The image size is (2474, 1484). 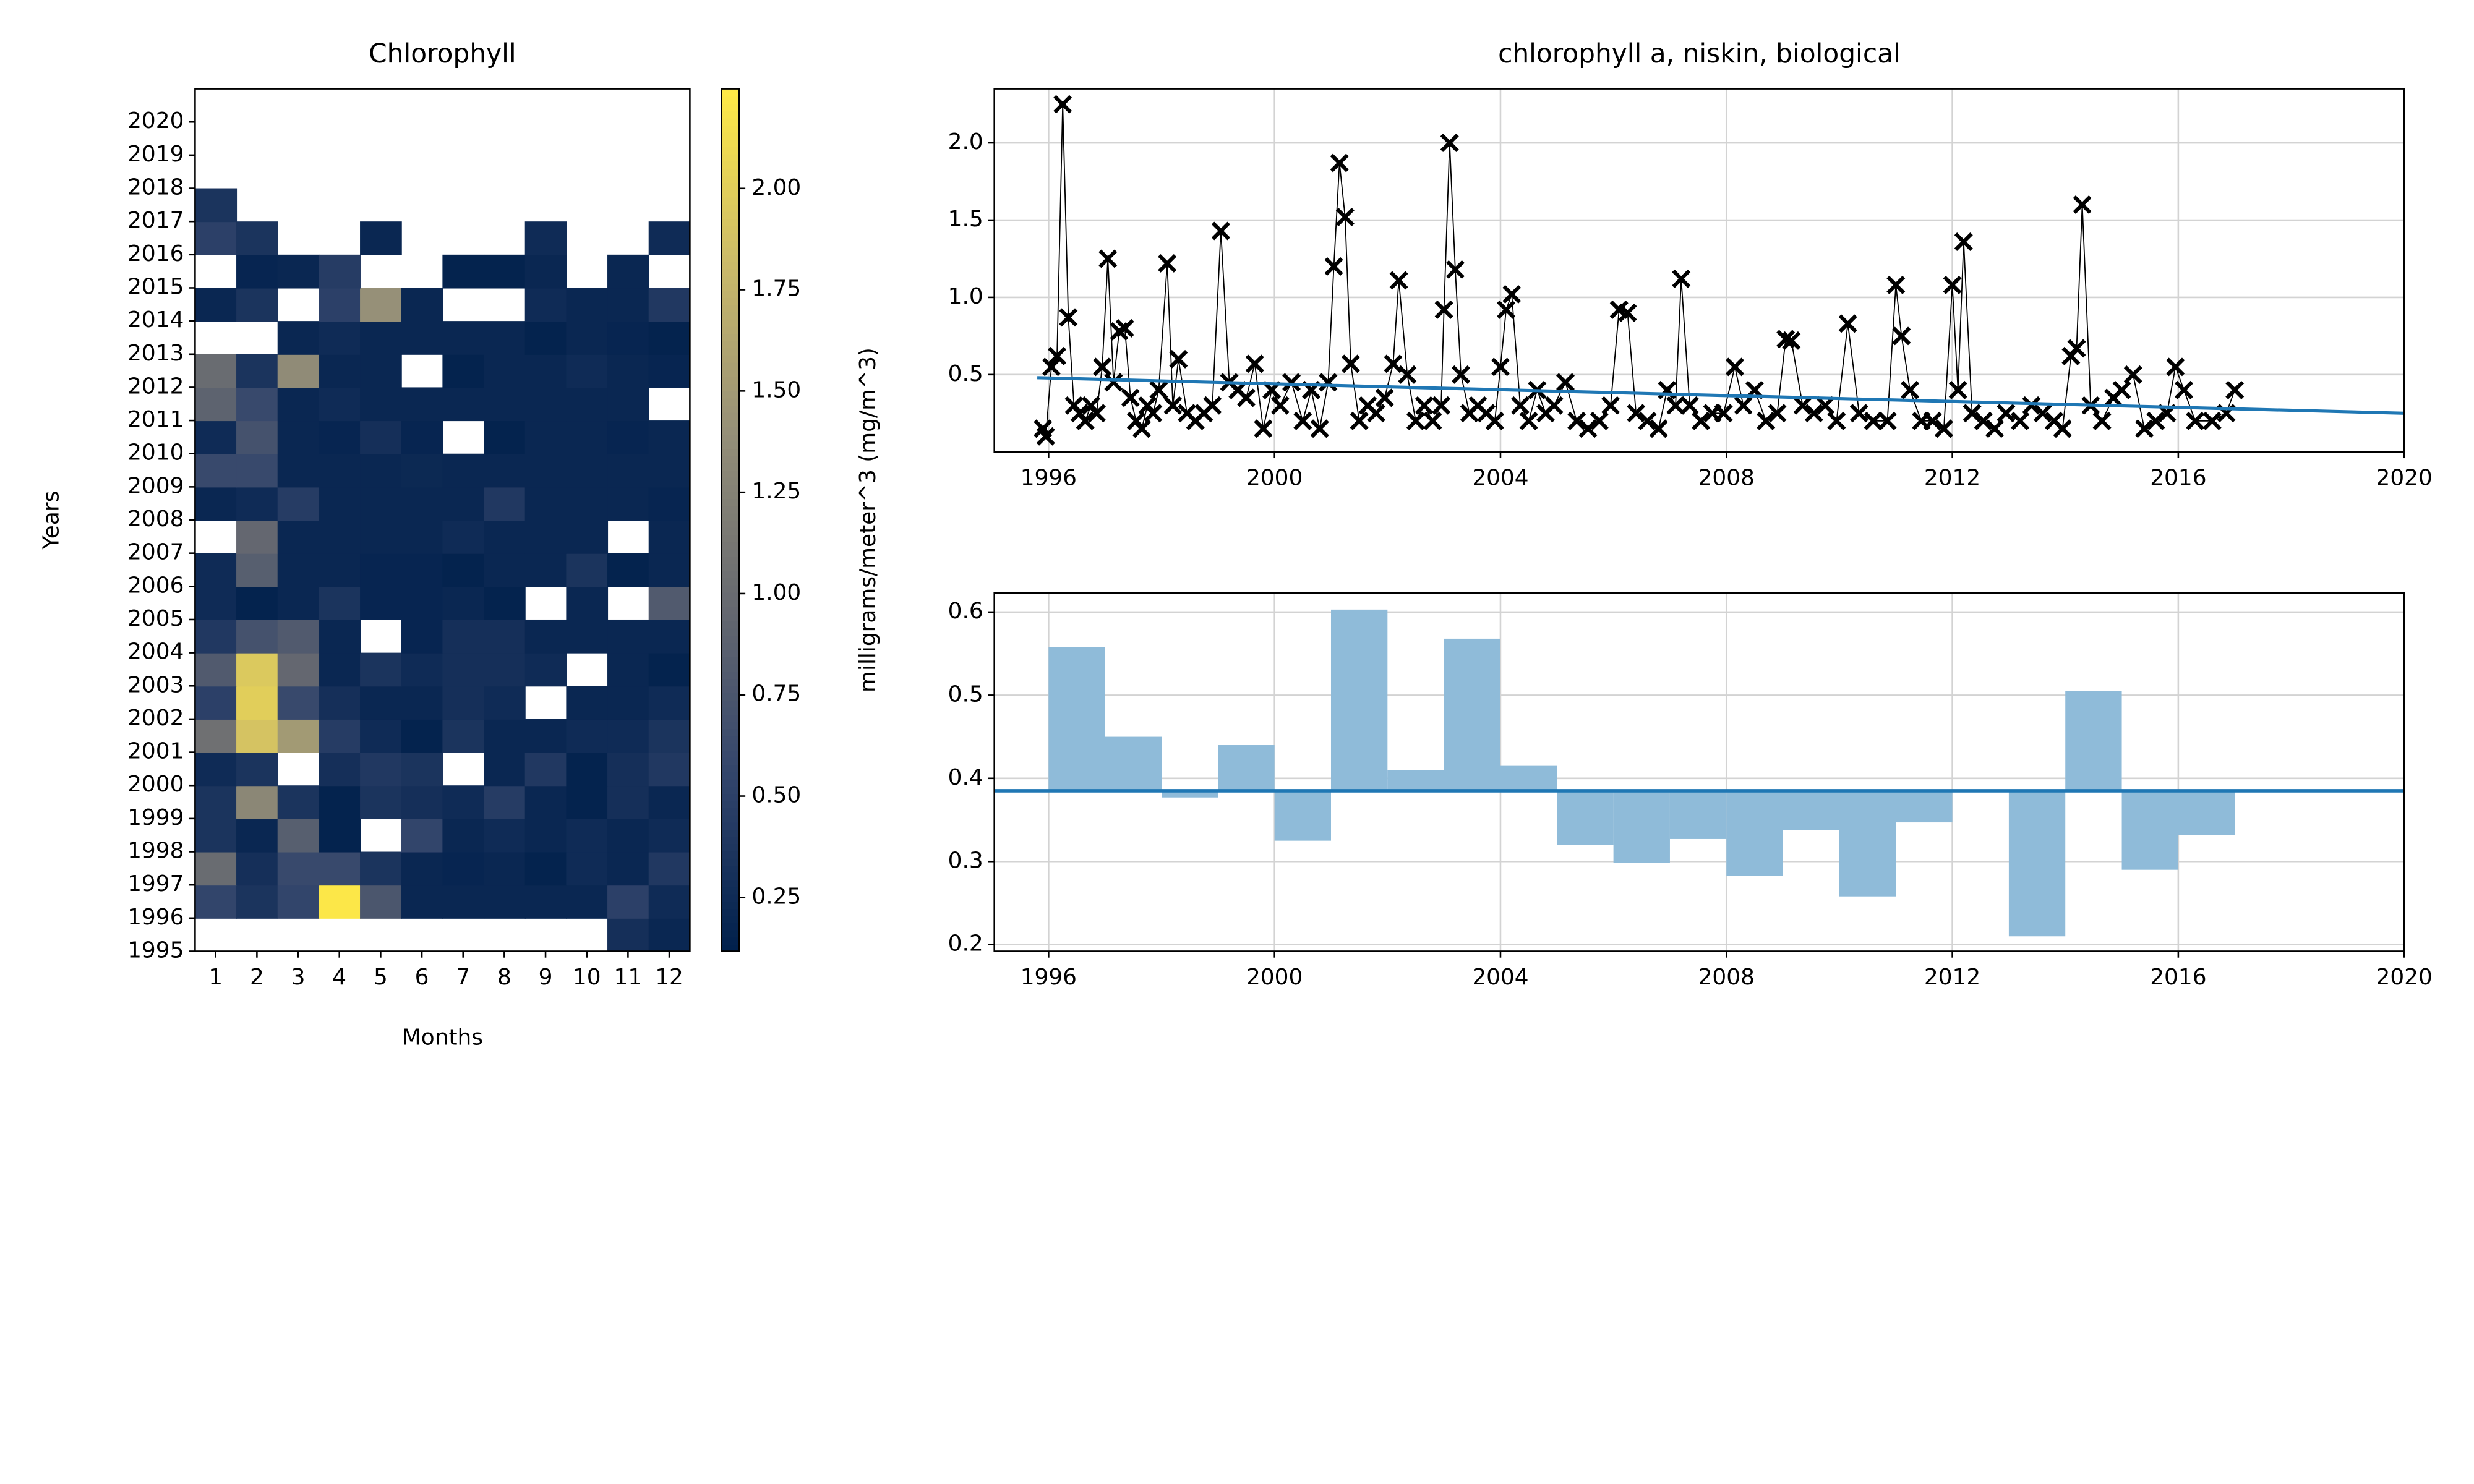 What do you see at coordinates (155, 652) in the screenshot?
I see `y-tick-label: 2004` at bounding box center [155, 652].